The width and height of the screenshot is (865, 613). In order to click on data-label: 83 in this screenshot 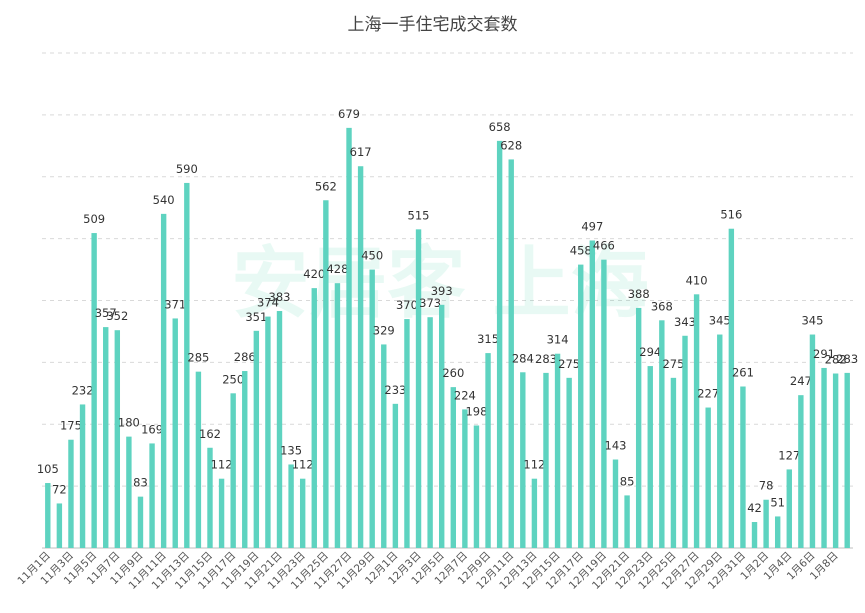, I will do `click(140, 483)`.